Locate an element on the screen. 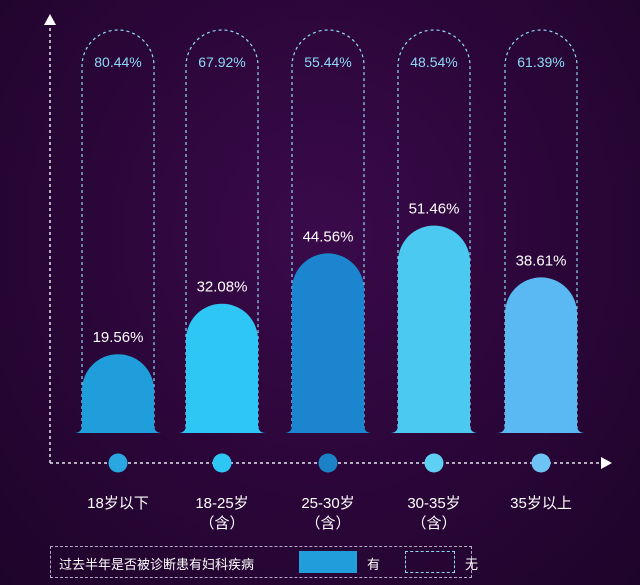 Image resolution: width=640 pixels, height=585 pixels. category-label-3-line-2: （含） is located at coordinates (327, 523).